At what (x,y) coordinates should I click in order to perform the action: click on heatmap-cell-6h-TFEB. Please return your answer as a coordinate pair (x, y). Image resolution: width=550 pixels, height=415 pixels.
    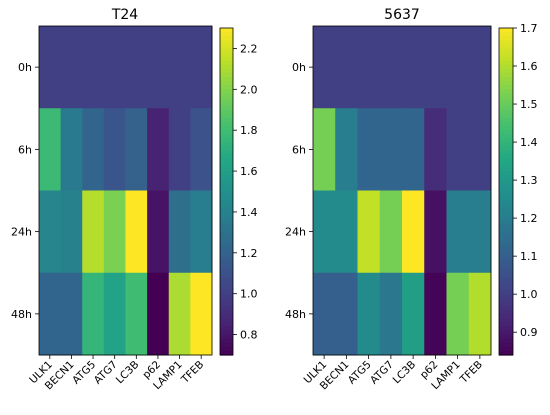
    Looking at the image, I should click on (480, 149).